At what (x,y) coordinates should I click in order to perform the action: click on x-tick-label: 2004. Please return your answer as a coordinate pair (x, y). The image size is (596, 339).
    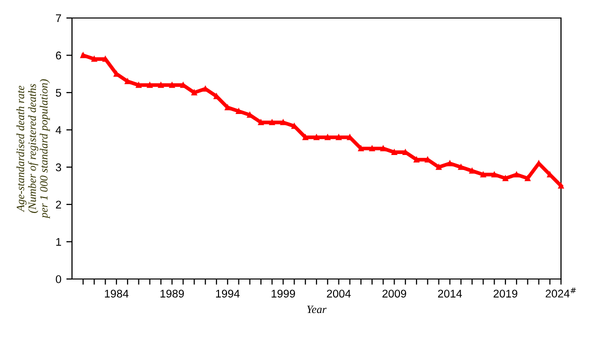
    Looking at the image, I should click on (338, 294).